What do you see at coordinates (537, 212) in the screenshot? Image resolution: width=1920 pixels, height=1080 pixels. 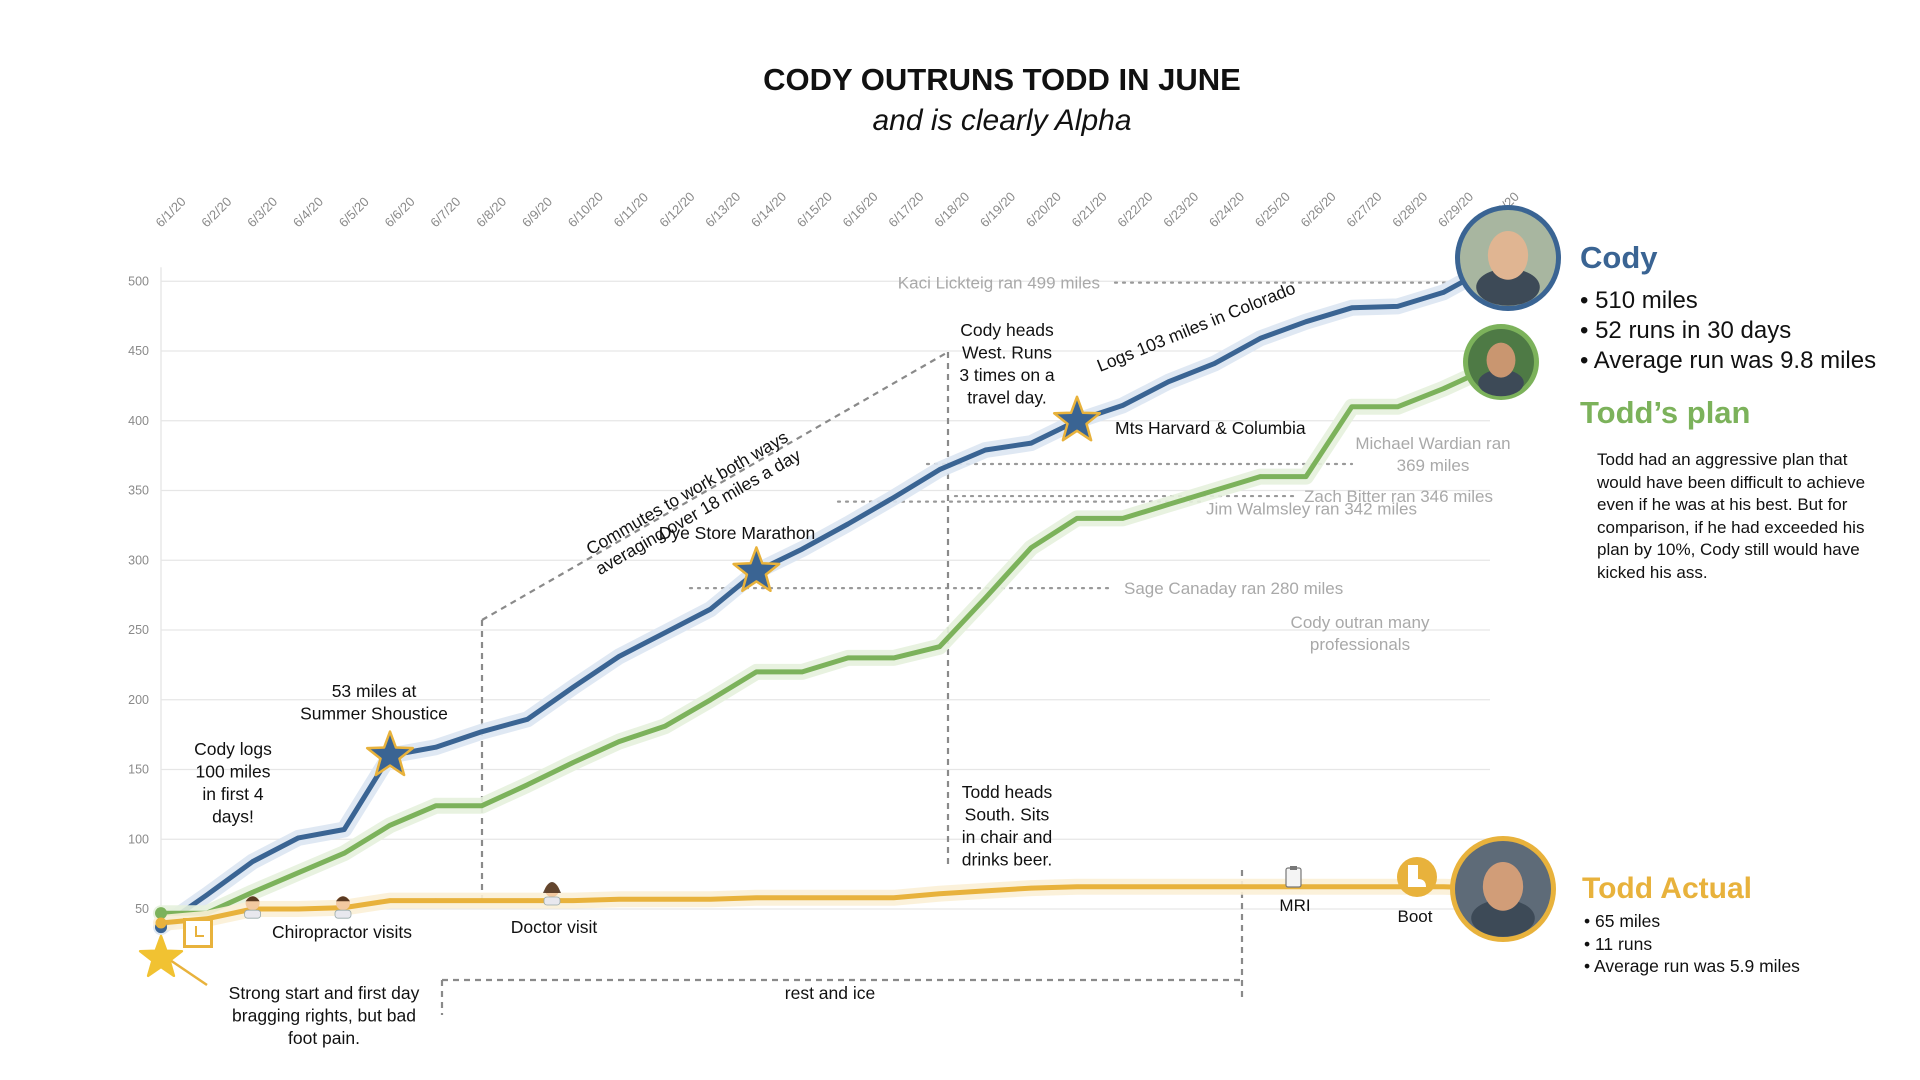 I see `x-tick-label: 6/9/20` at bounding box center [537, 212].